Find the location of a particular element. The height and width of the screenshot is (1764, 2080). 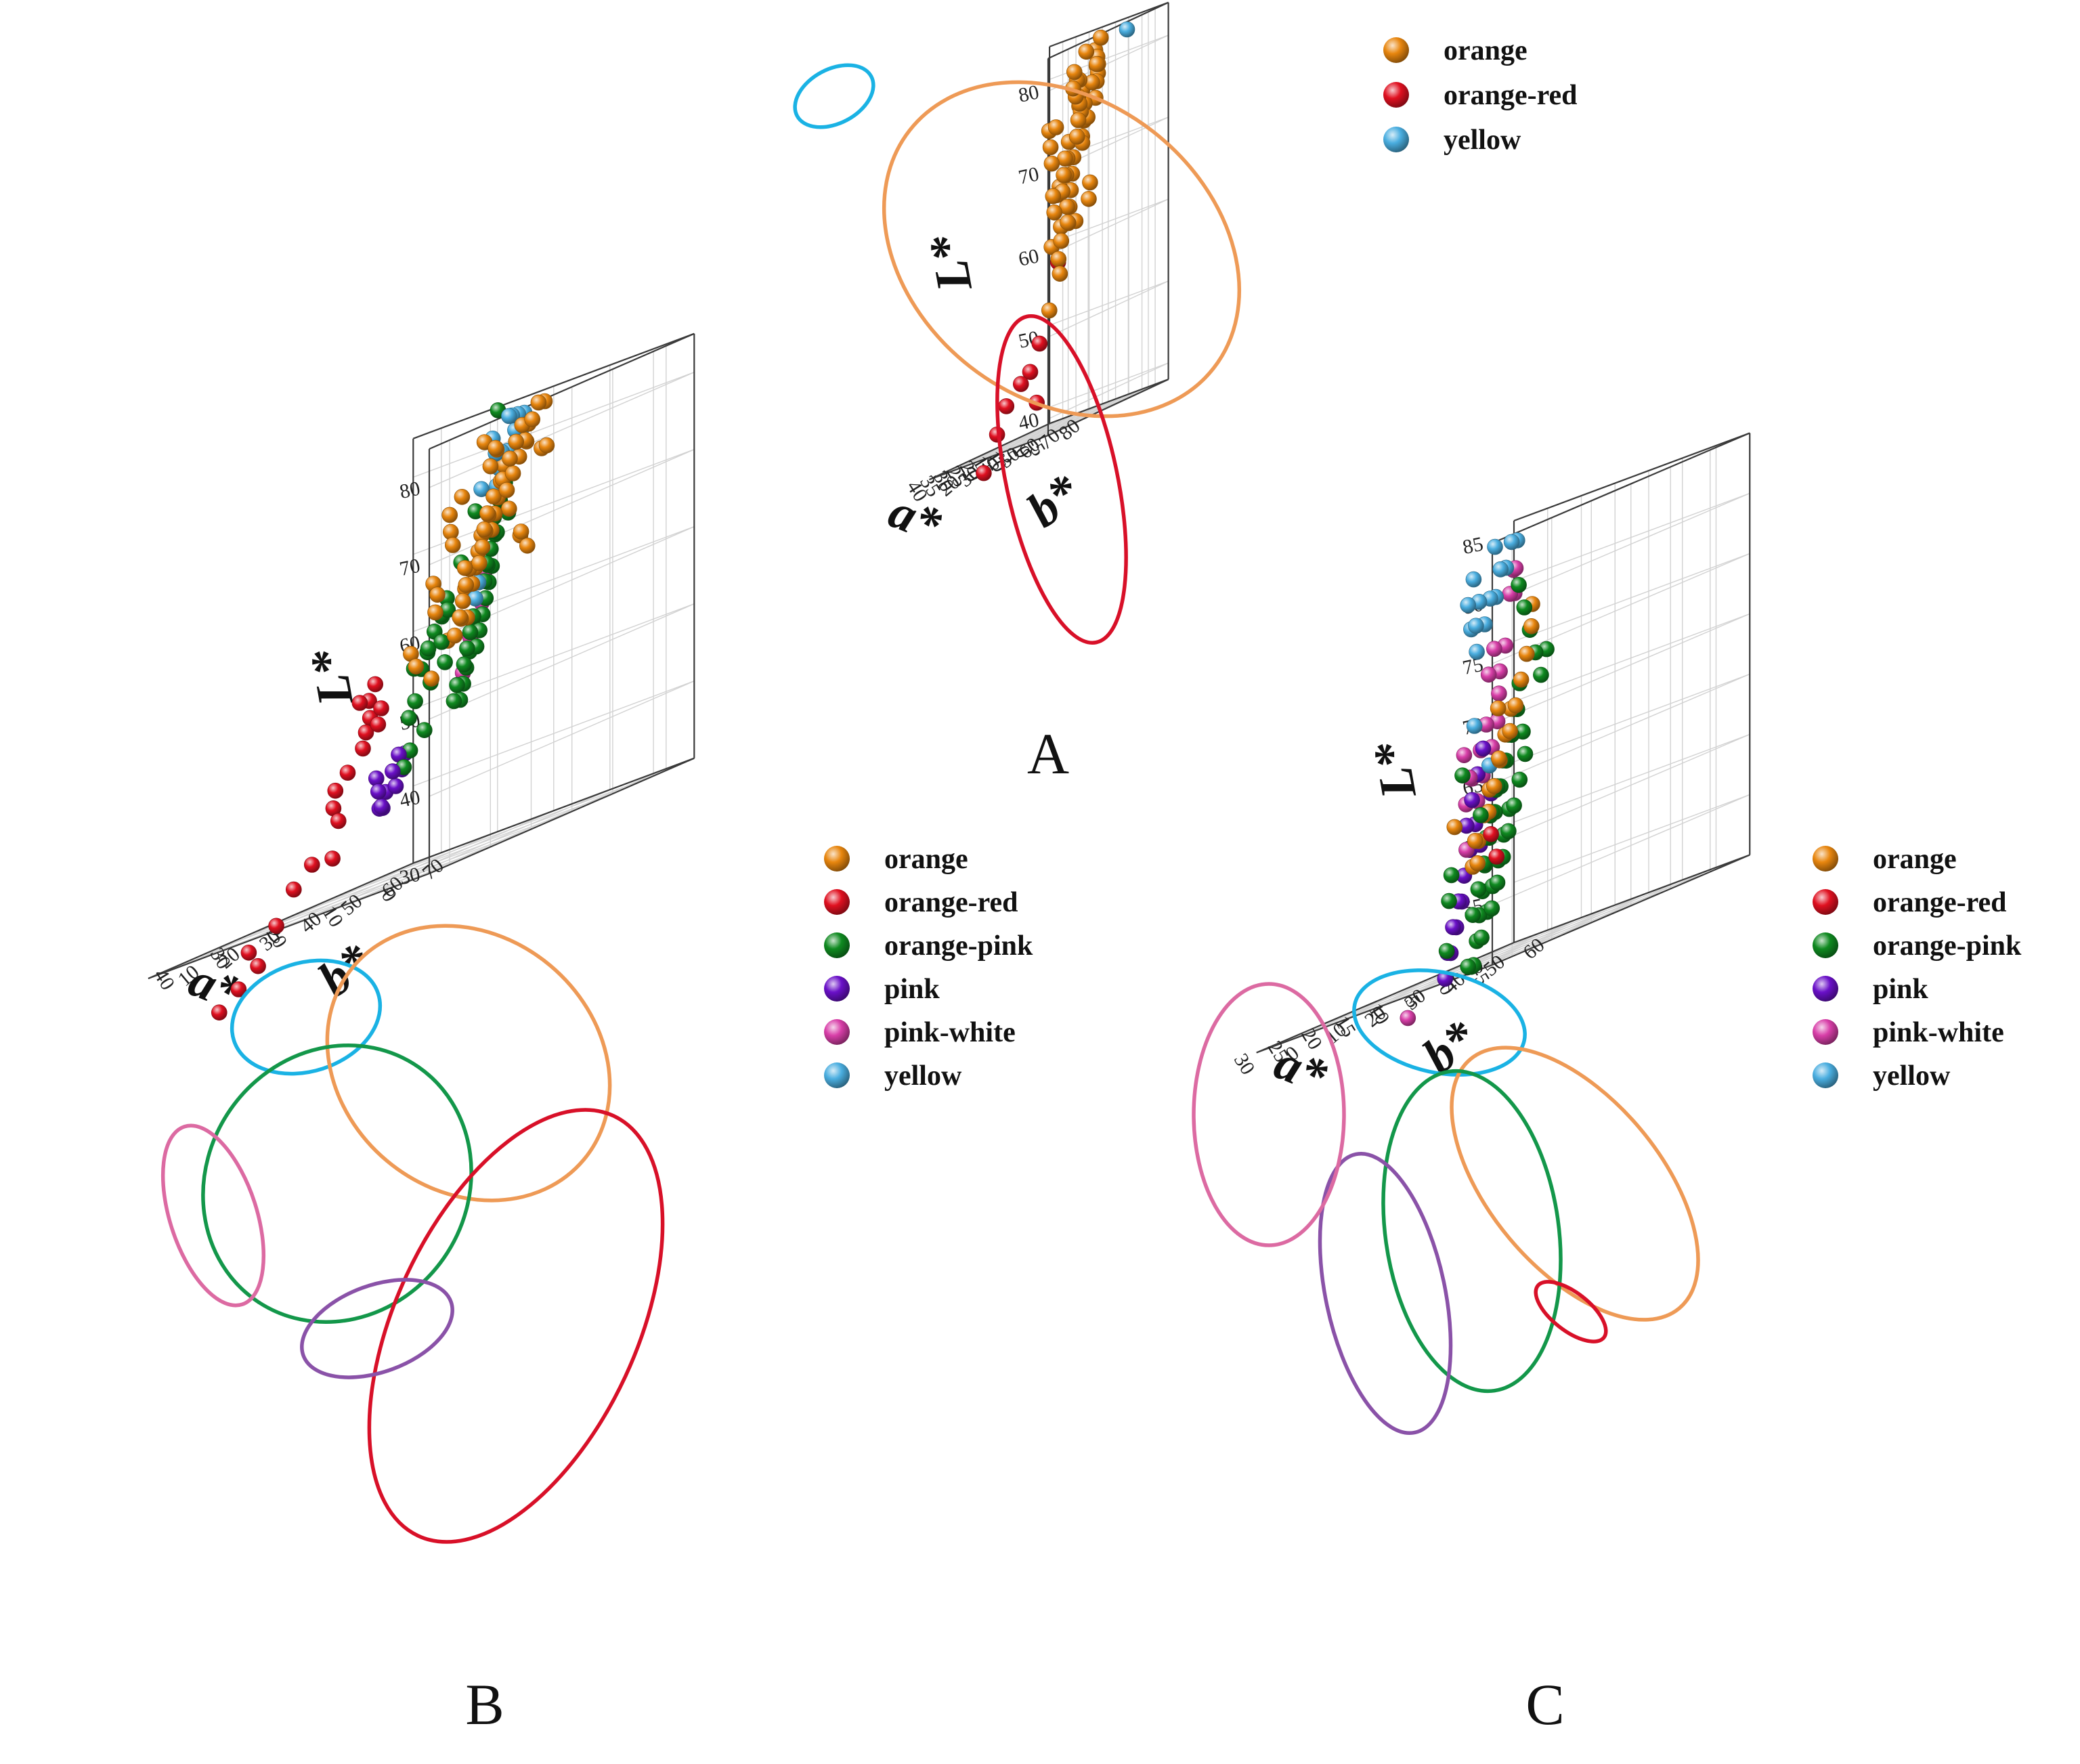

cluster-ellipse-pink is located at coordinates (1386, 1293).